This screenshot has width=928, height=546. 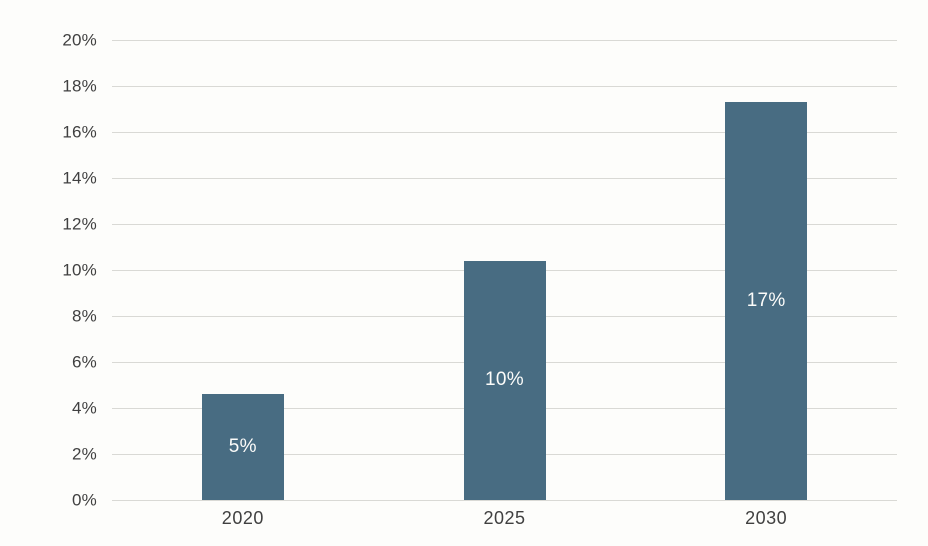 I want to click on y-tick-label: 0%, so click(x=84, y=500).